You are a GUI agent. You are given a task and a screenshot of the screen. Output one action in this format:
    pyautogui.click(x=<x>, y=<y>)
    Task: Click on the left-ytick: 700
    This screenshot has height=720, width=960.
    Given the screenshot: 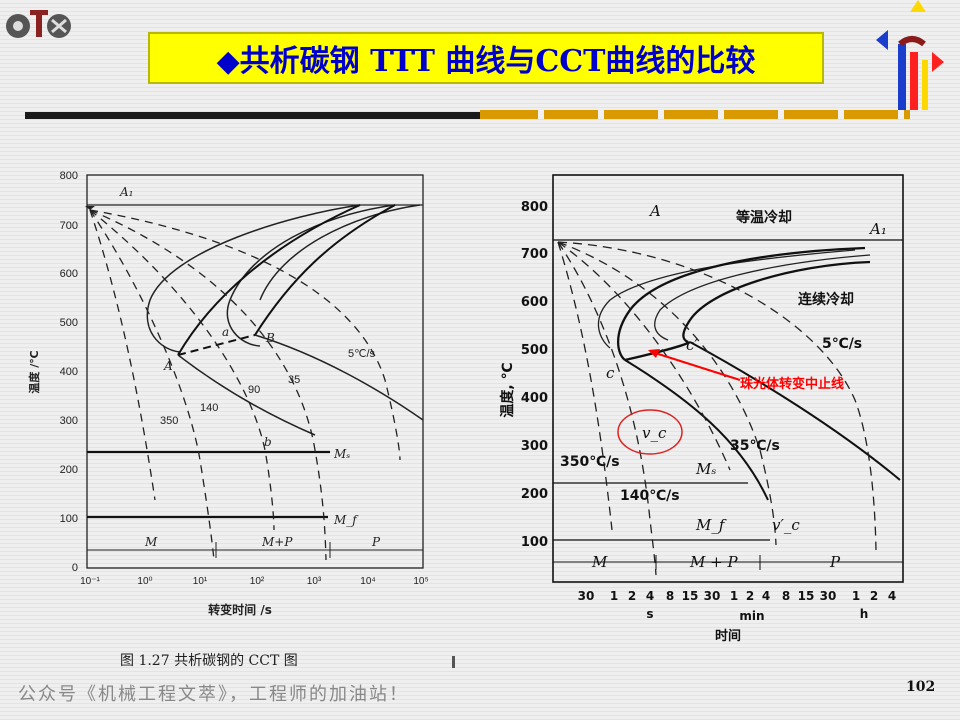 What is the action you would take?
    pyautogui.click(x=69, y=226)
    